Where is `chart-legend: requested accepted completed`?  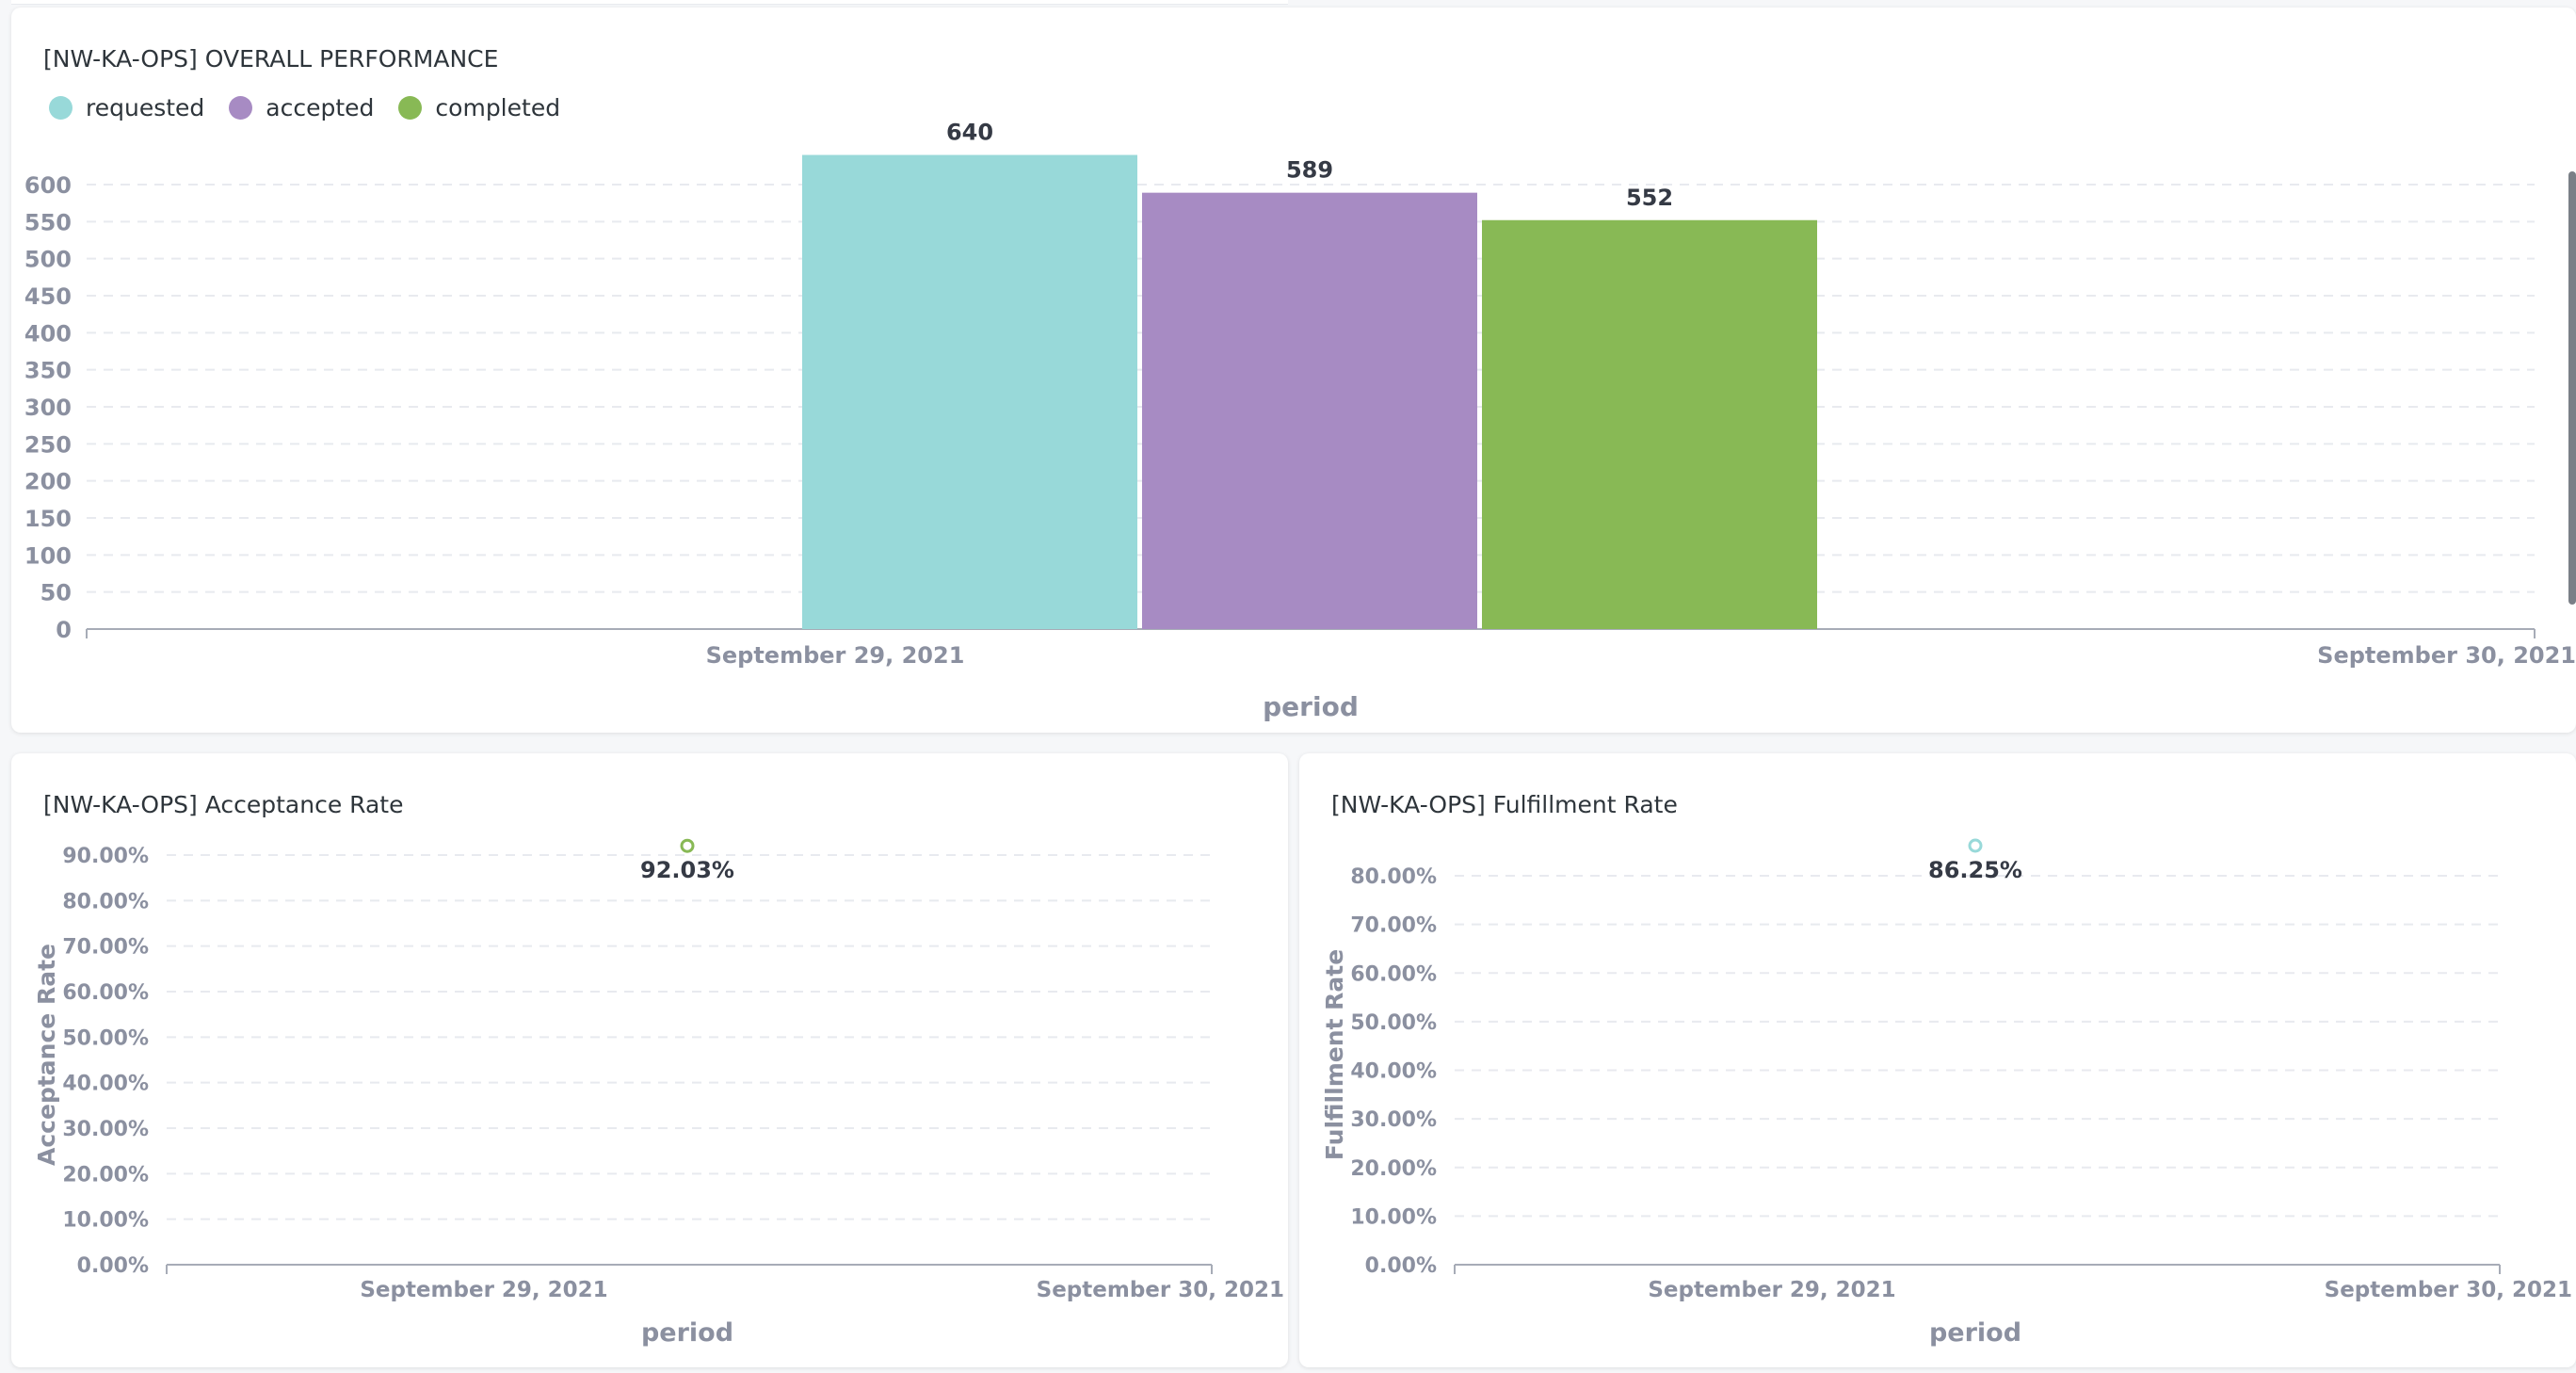 chart-legend: requested accepted completed is located at coordinates (317, 107).